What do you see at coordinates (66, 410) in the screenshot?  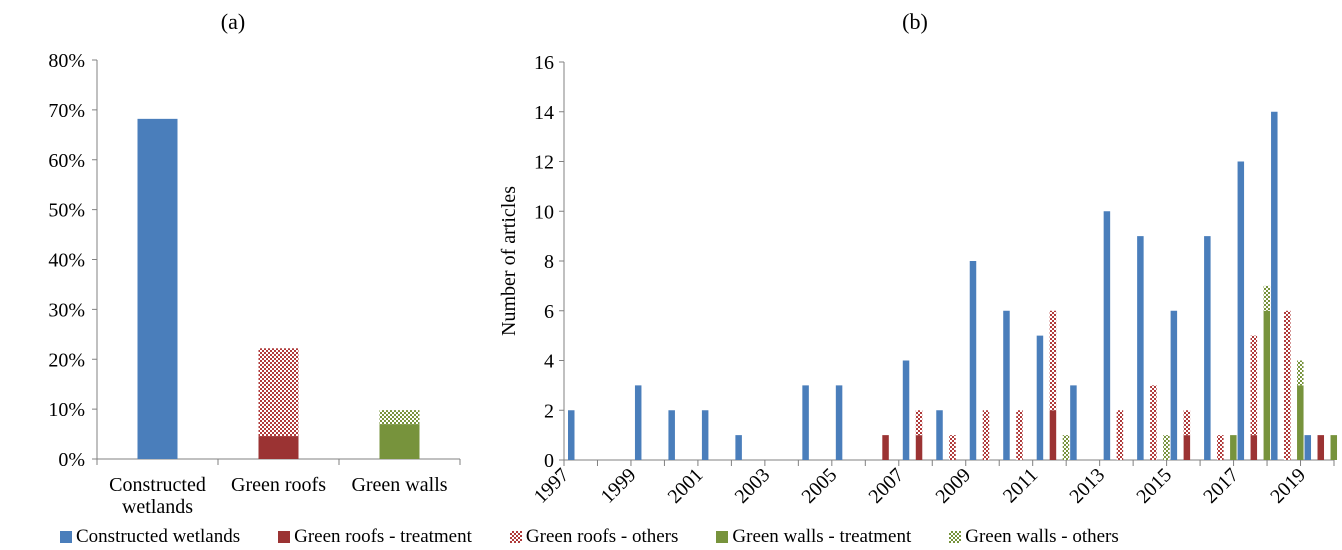 I see `panel-a-ytick-label: 10%` at bounding box center [66, 410].